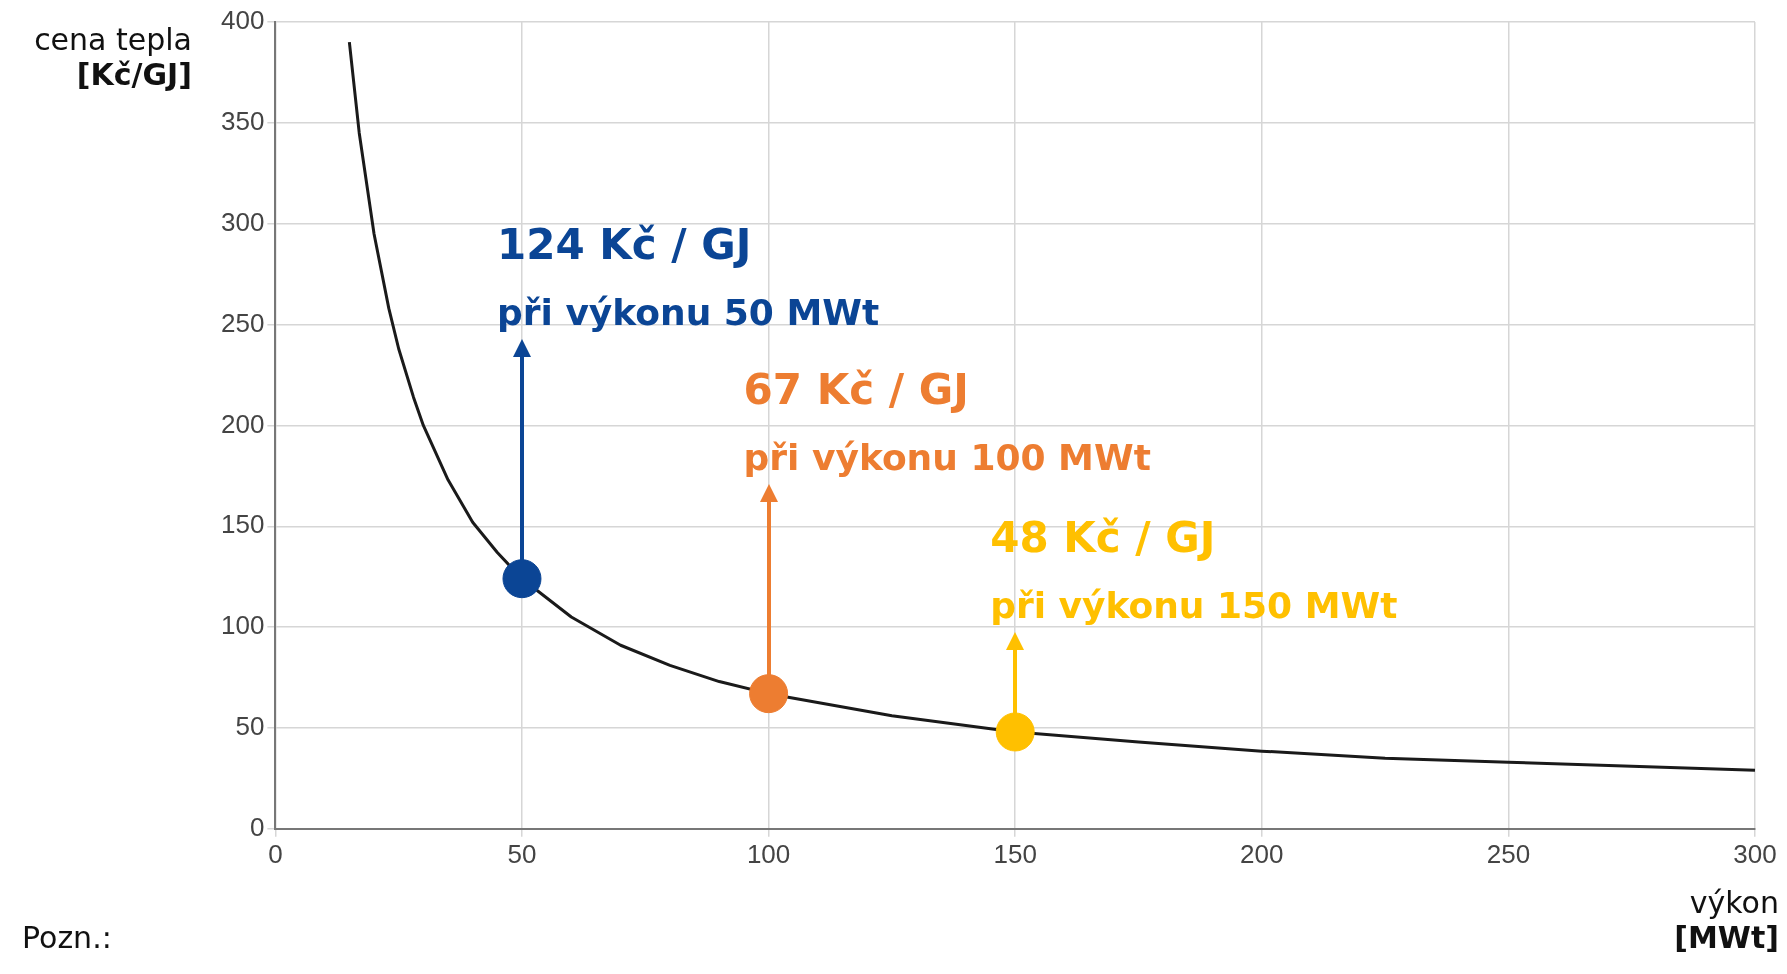 This screenshot has width=1787, height=974. I want to click on y-tick-label: 350, so click(242, 121).